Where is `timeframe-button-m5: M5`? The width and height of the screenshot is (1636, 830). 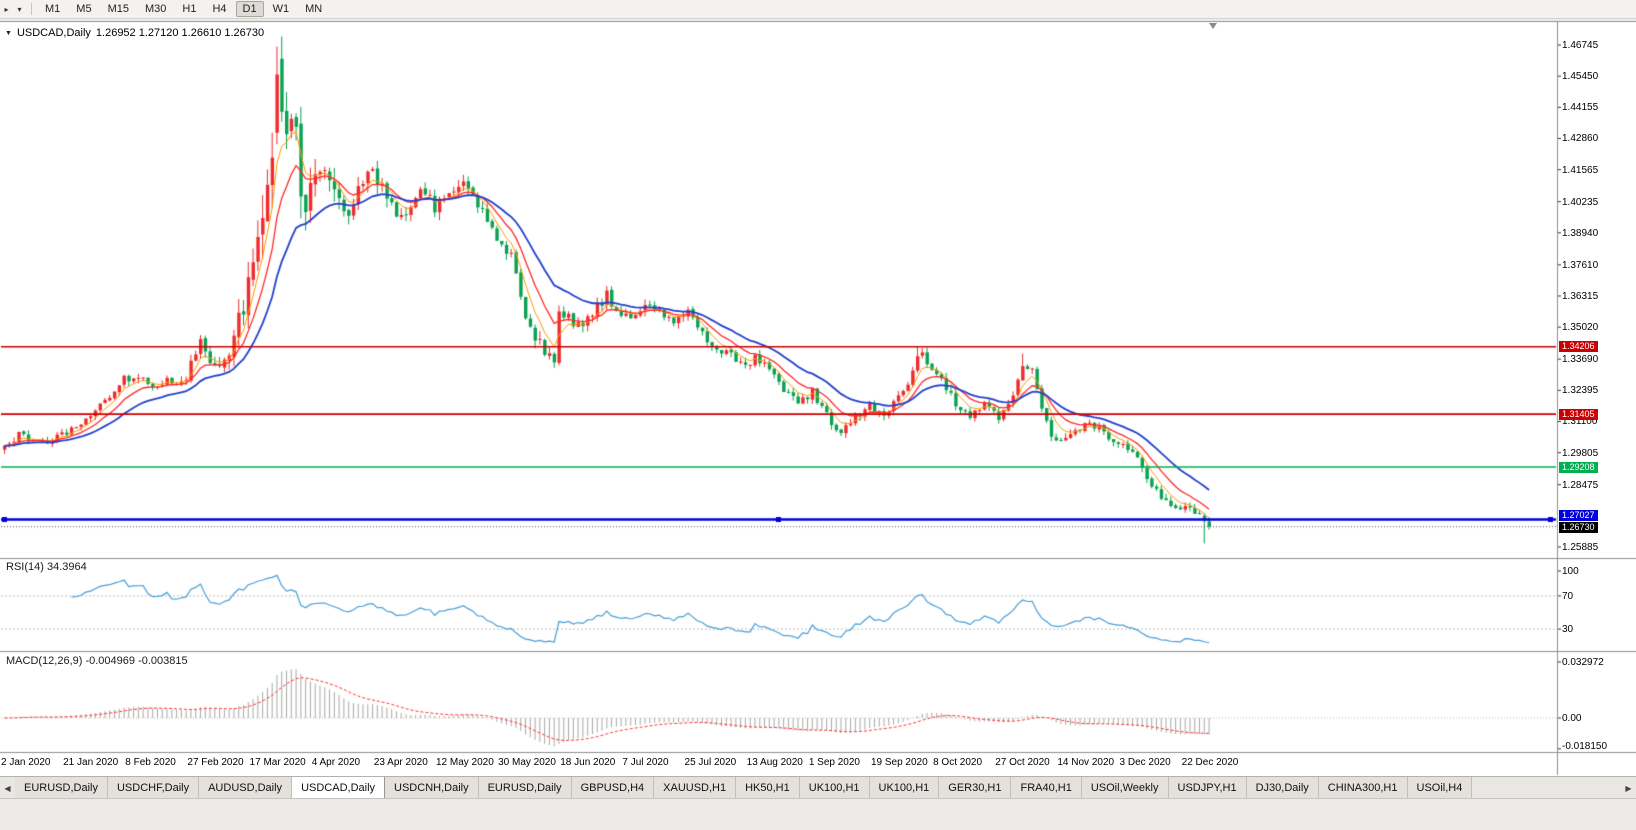
timeframe-button-m5: M5 is located at coordinates (84, 9).